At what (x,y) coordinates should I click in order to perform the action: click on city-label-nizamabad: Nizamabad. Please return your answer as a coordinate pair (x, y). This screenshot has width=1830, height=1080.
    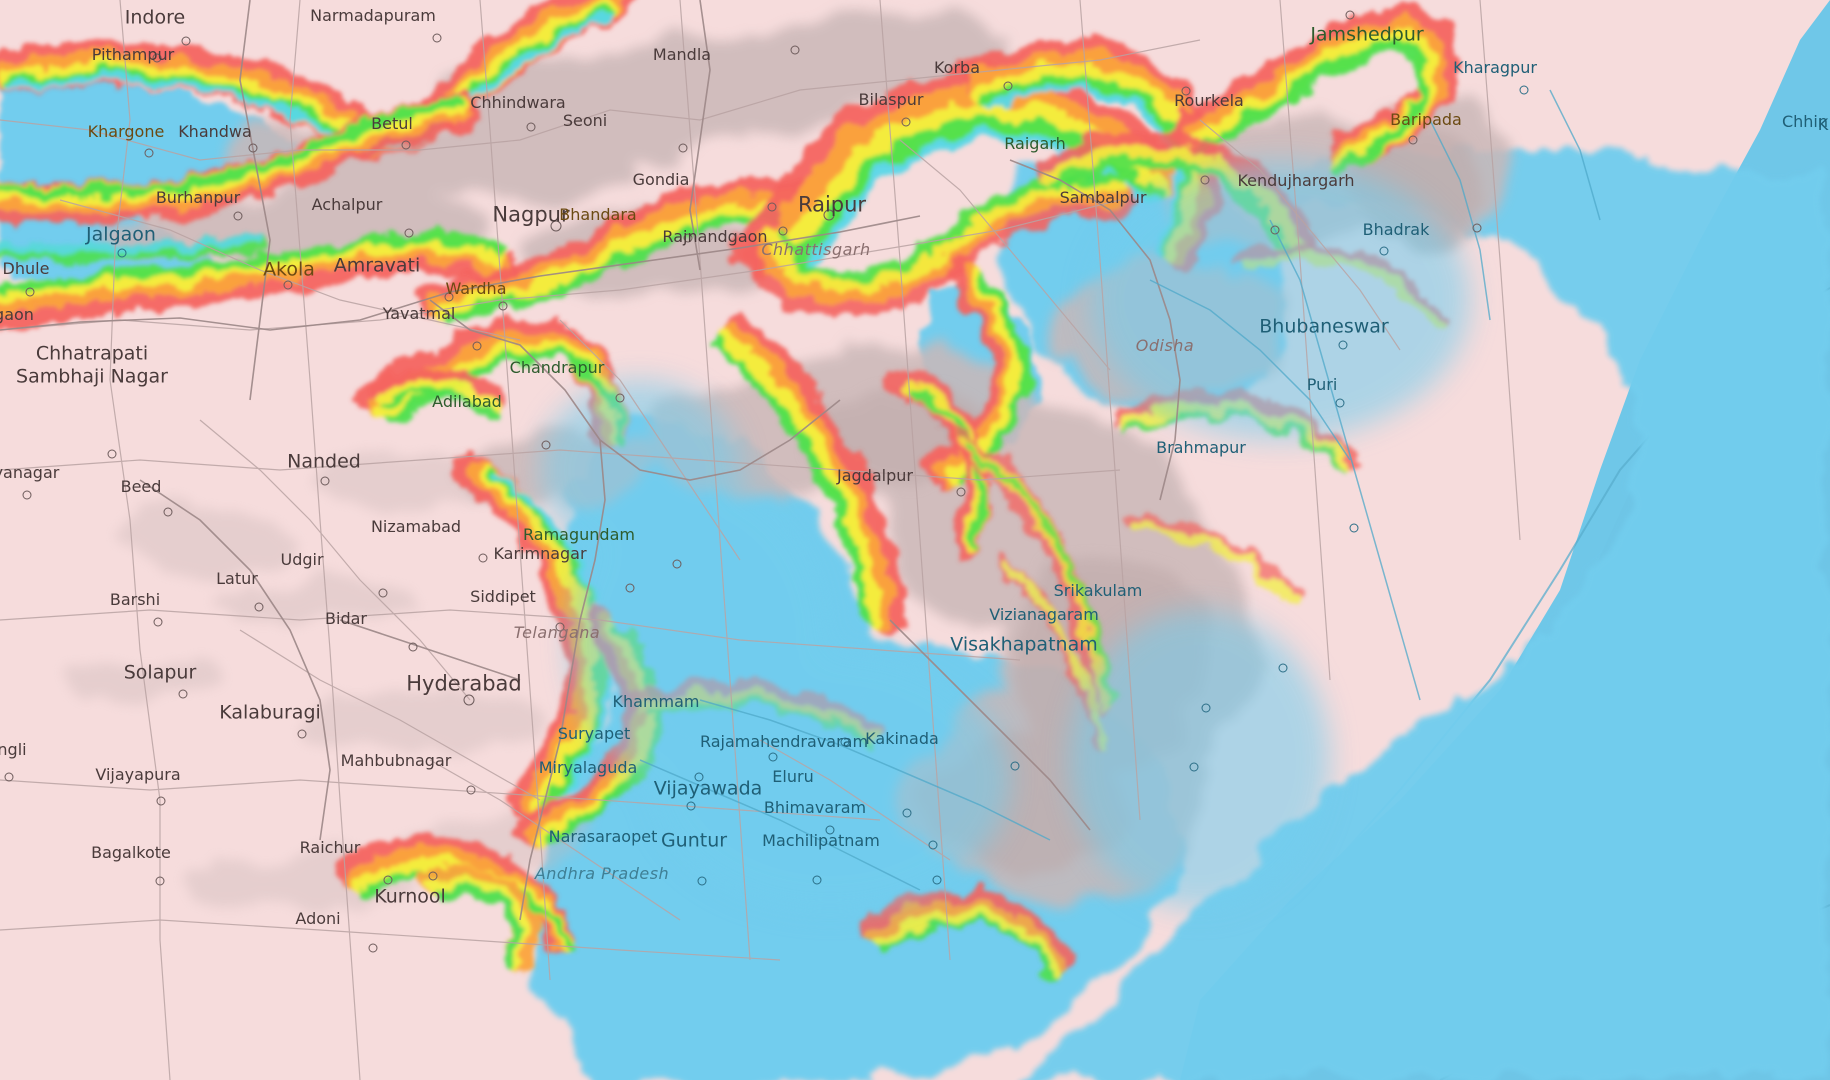
    Looking at the image, I should click on (416, 527).